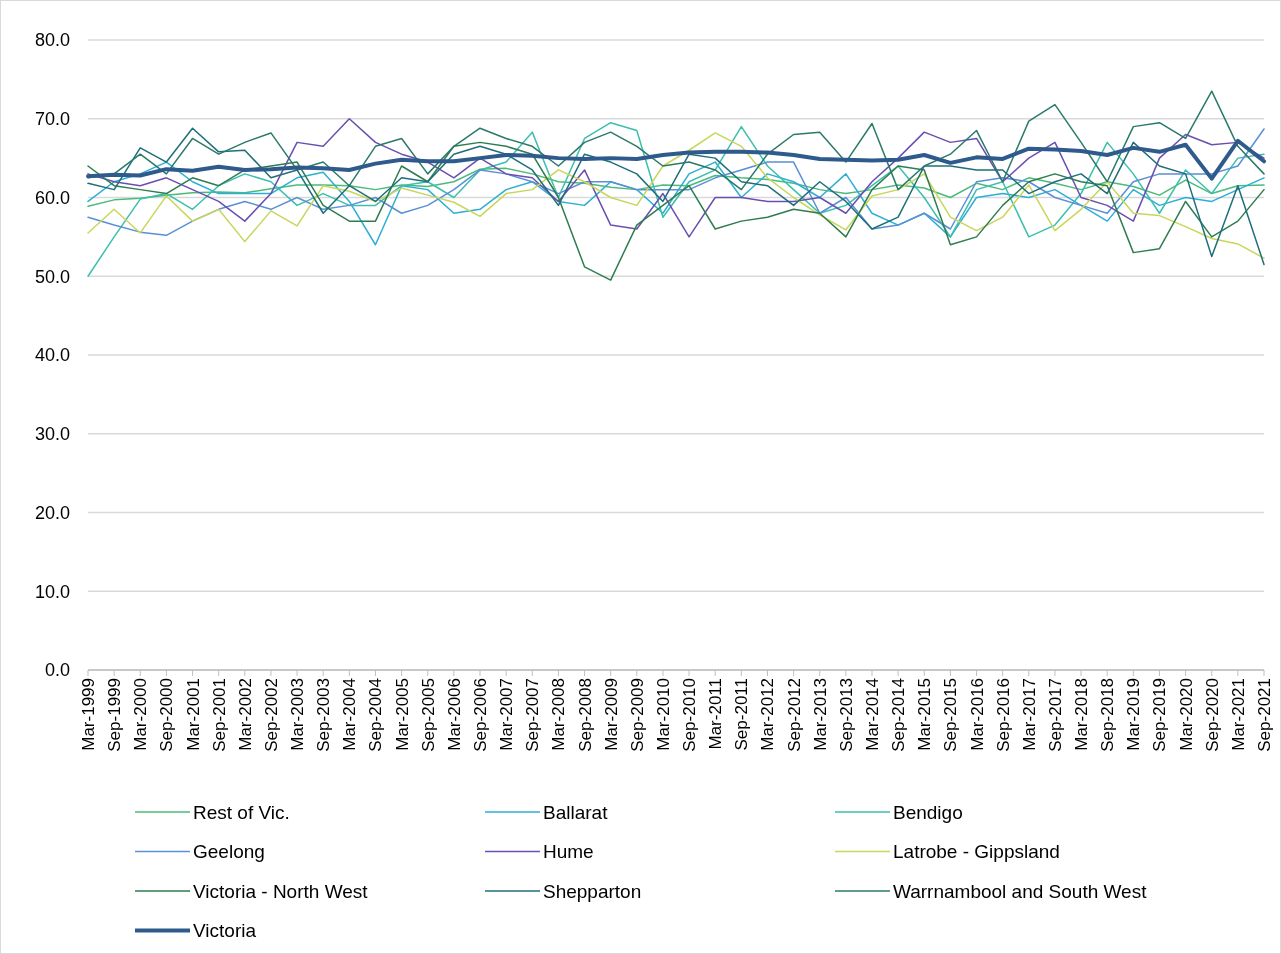 The width and height of the screenshot is (1281, 954). I want to click on legend-label: Victoria, so click(225, 931).